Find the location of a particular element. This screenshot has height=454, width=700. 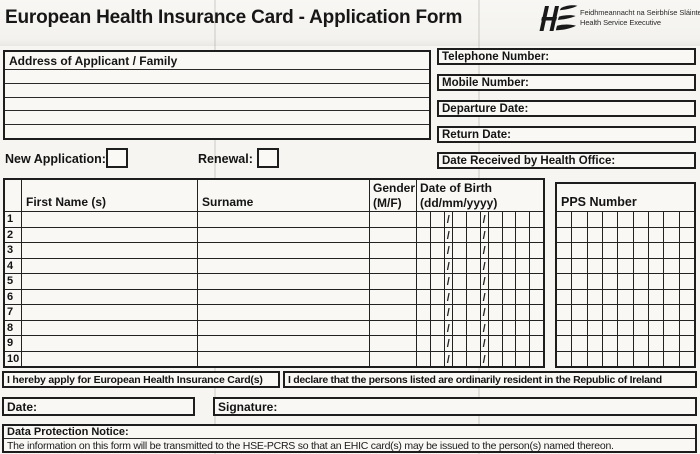

mobile-number-field: Mobile Number: is located at coordinates (566, 82).